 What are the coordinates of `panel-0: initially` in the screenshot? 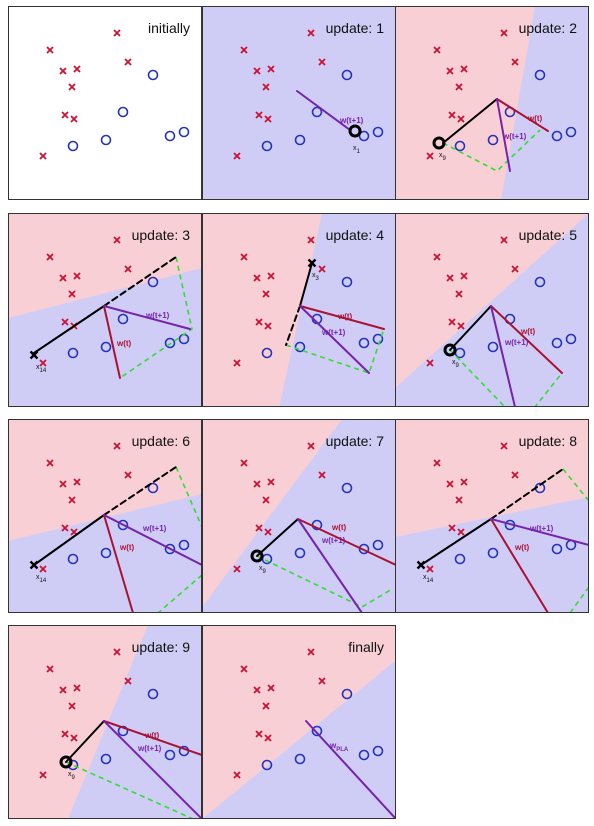 It's located at (105, 103).